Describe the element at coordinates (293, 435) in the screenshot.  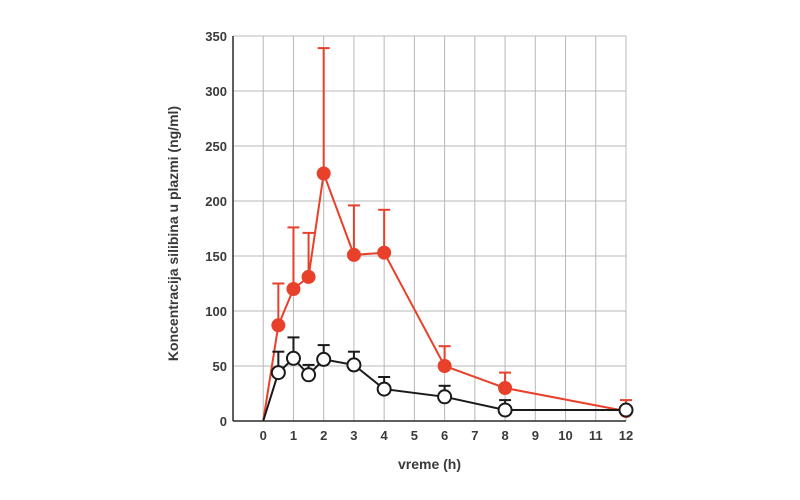
I see `x-tick-label: 1` at that location.